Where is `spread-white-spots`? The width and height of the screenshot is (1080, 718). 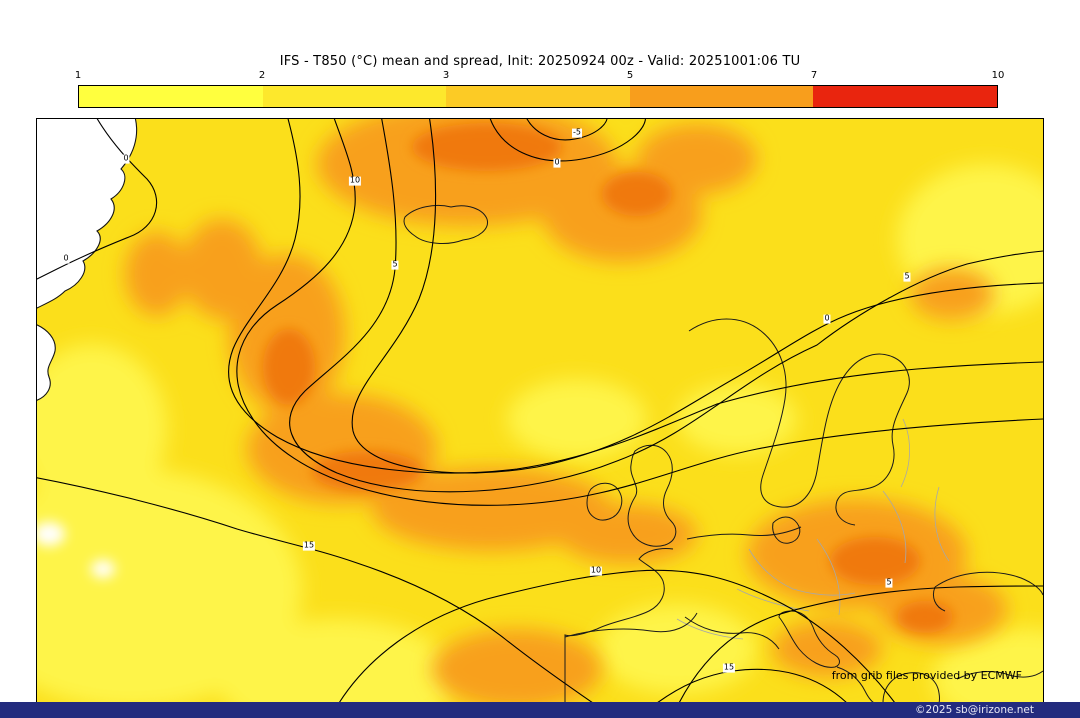 spread-white-spots is located at coordinates (76, 550).